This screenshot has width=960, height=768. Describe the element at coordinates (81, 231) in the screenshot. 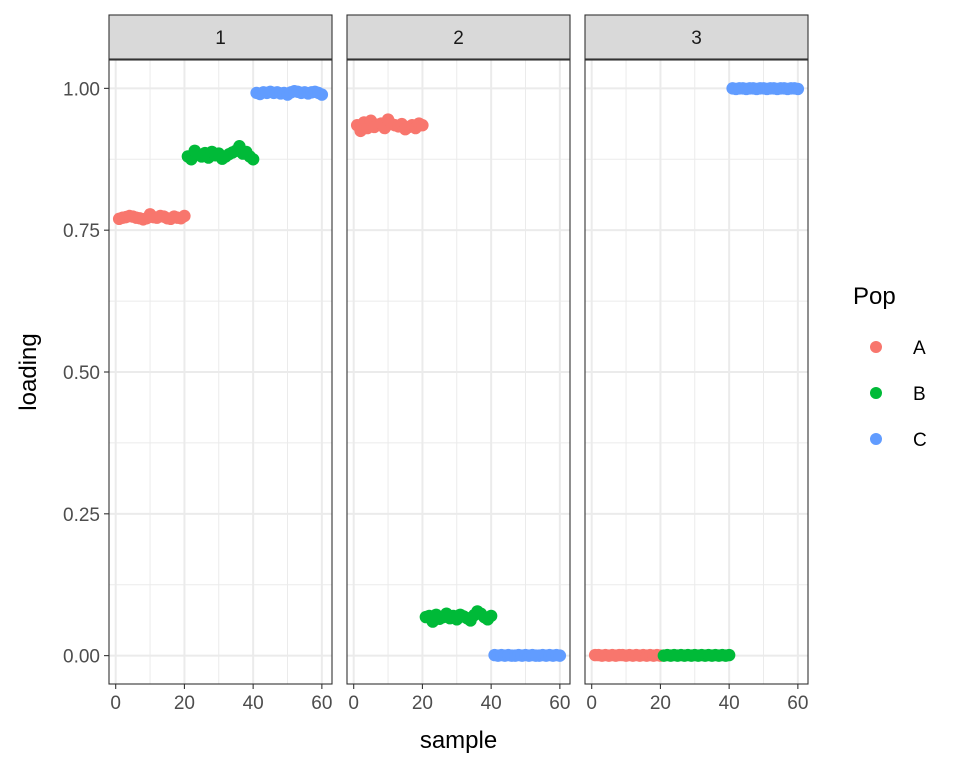

I see `y-tick-label: 0.75` at that location.